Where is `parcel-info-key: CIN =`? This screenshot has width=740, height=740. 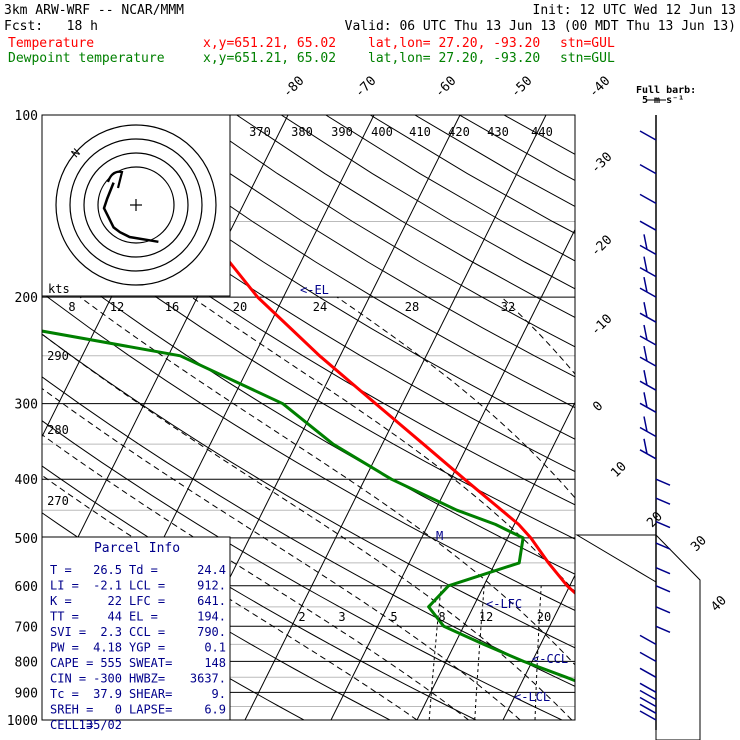 parcel-info-key: CIN = is located at coordinates (68, 679).